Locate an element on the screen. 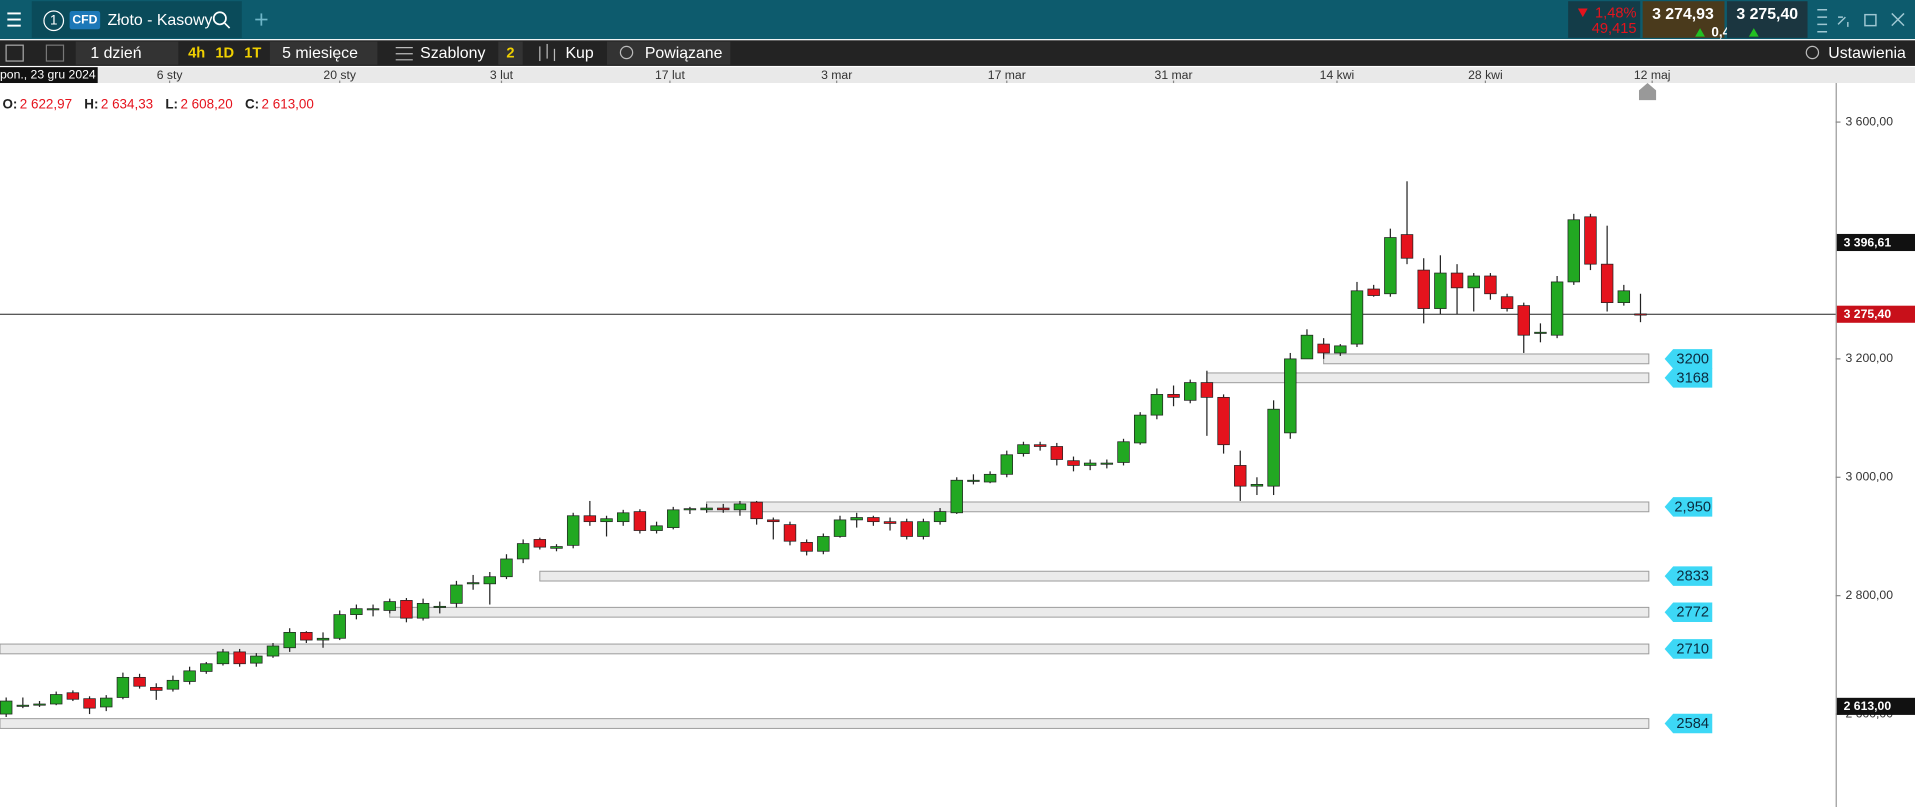  list-icon is located at coordinates (14, 53).